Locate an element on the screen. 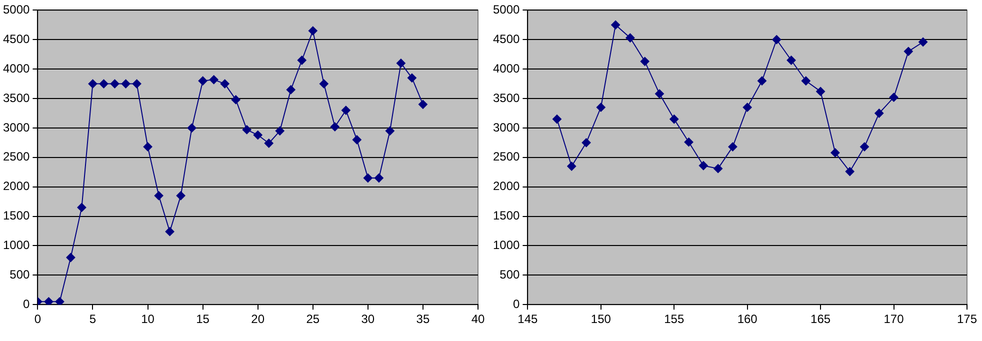 The height and width of the screenshot is (341, 982). x-tick-label: 15 is located at coordinates (203, 319).